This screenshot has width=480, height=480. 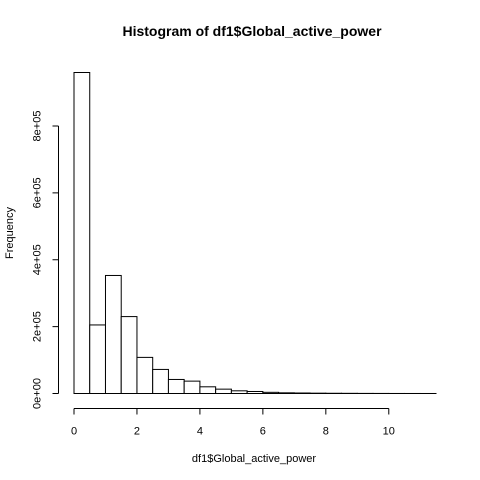 I want to click on x-axis-ticks: 0 2 4 6 8 10, so click(x=233, y=423).